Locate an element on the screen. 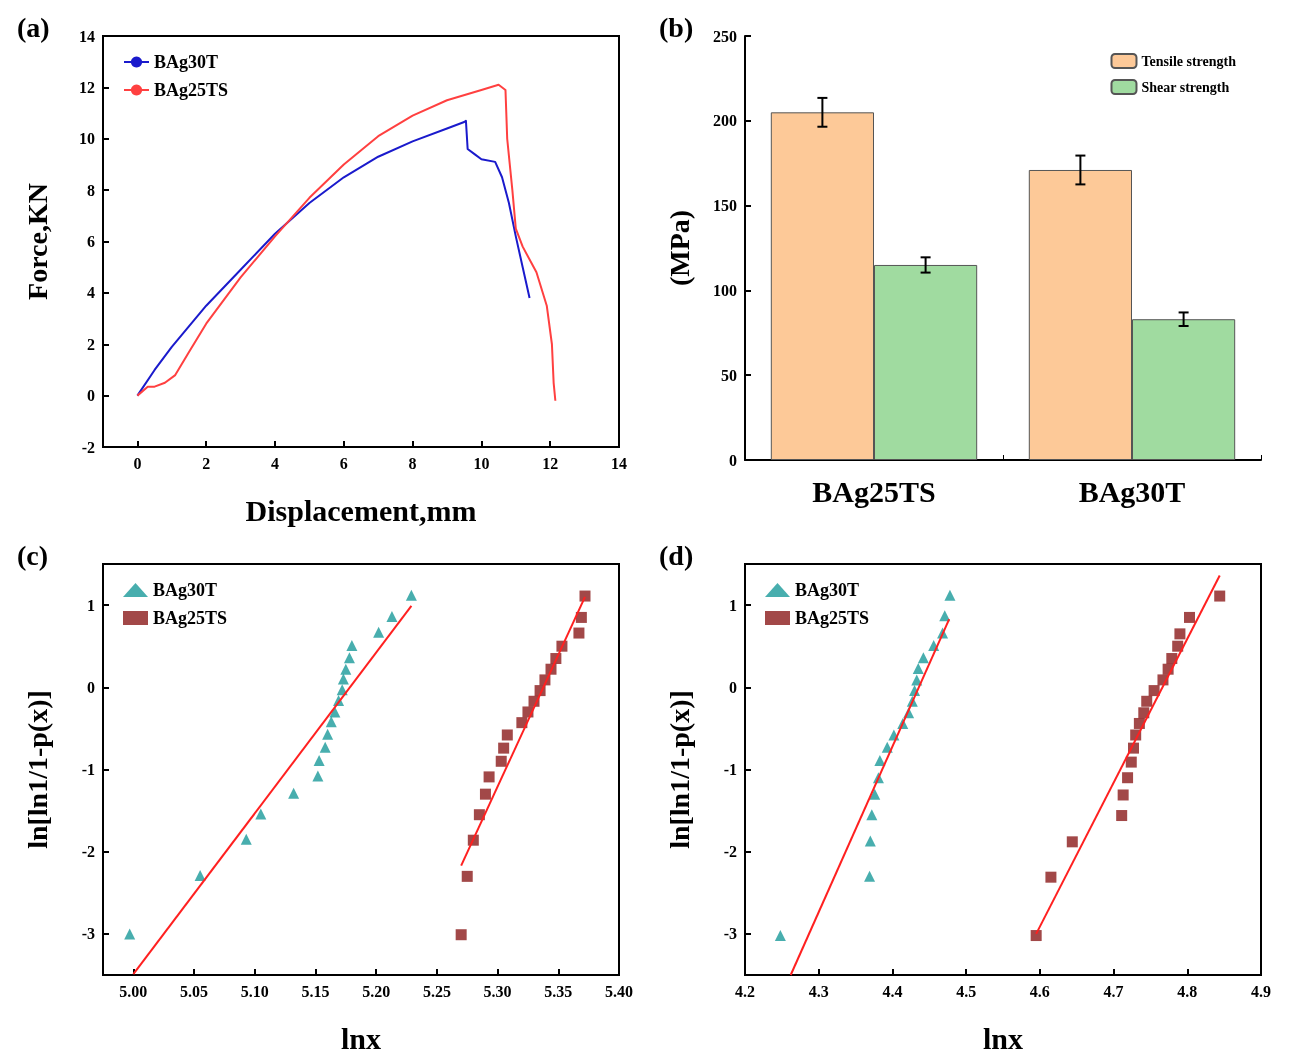 The width and height of the screenshot is (1295, 1064). y-axis-title: (MPa) is located at coordinates (679, 248).